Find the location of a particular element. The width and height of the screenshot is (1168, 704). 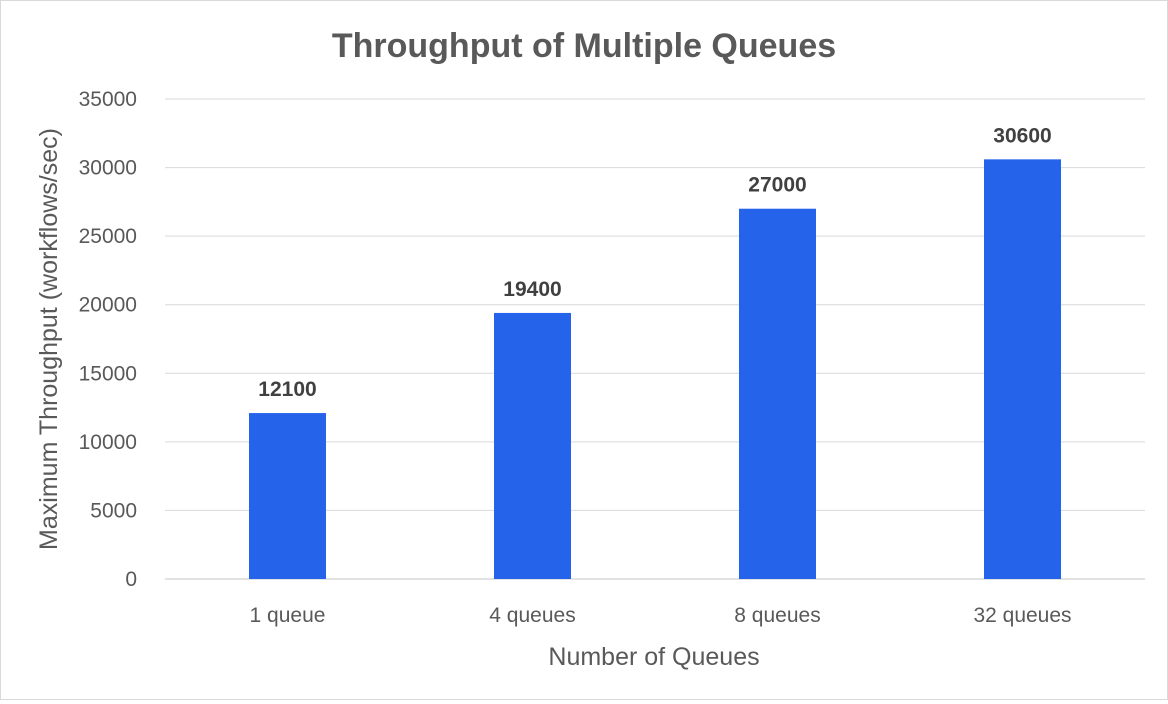

y-tick-label: 35000 is located at coordinates (108, 99).